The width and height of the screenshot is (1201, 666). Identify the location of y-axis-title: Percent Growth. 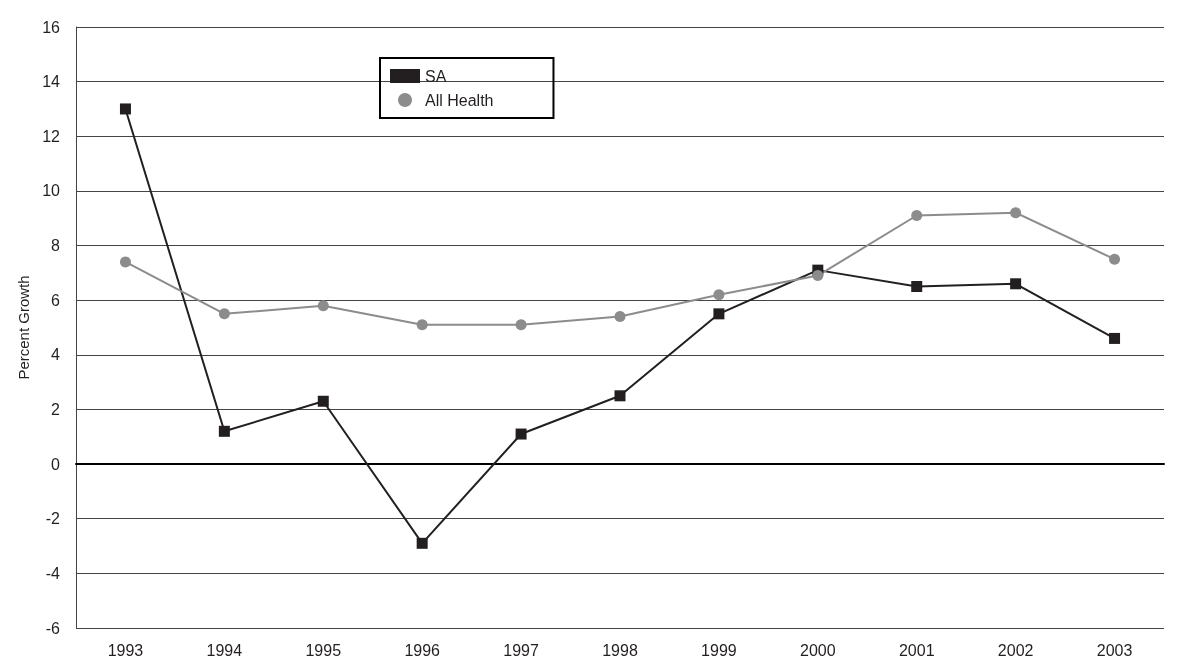
(24, 327).